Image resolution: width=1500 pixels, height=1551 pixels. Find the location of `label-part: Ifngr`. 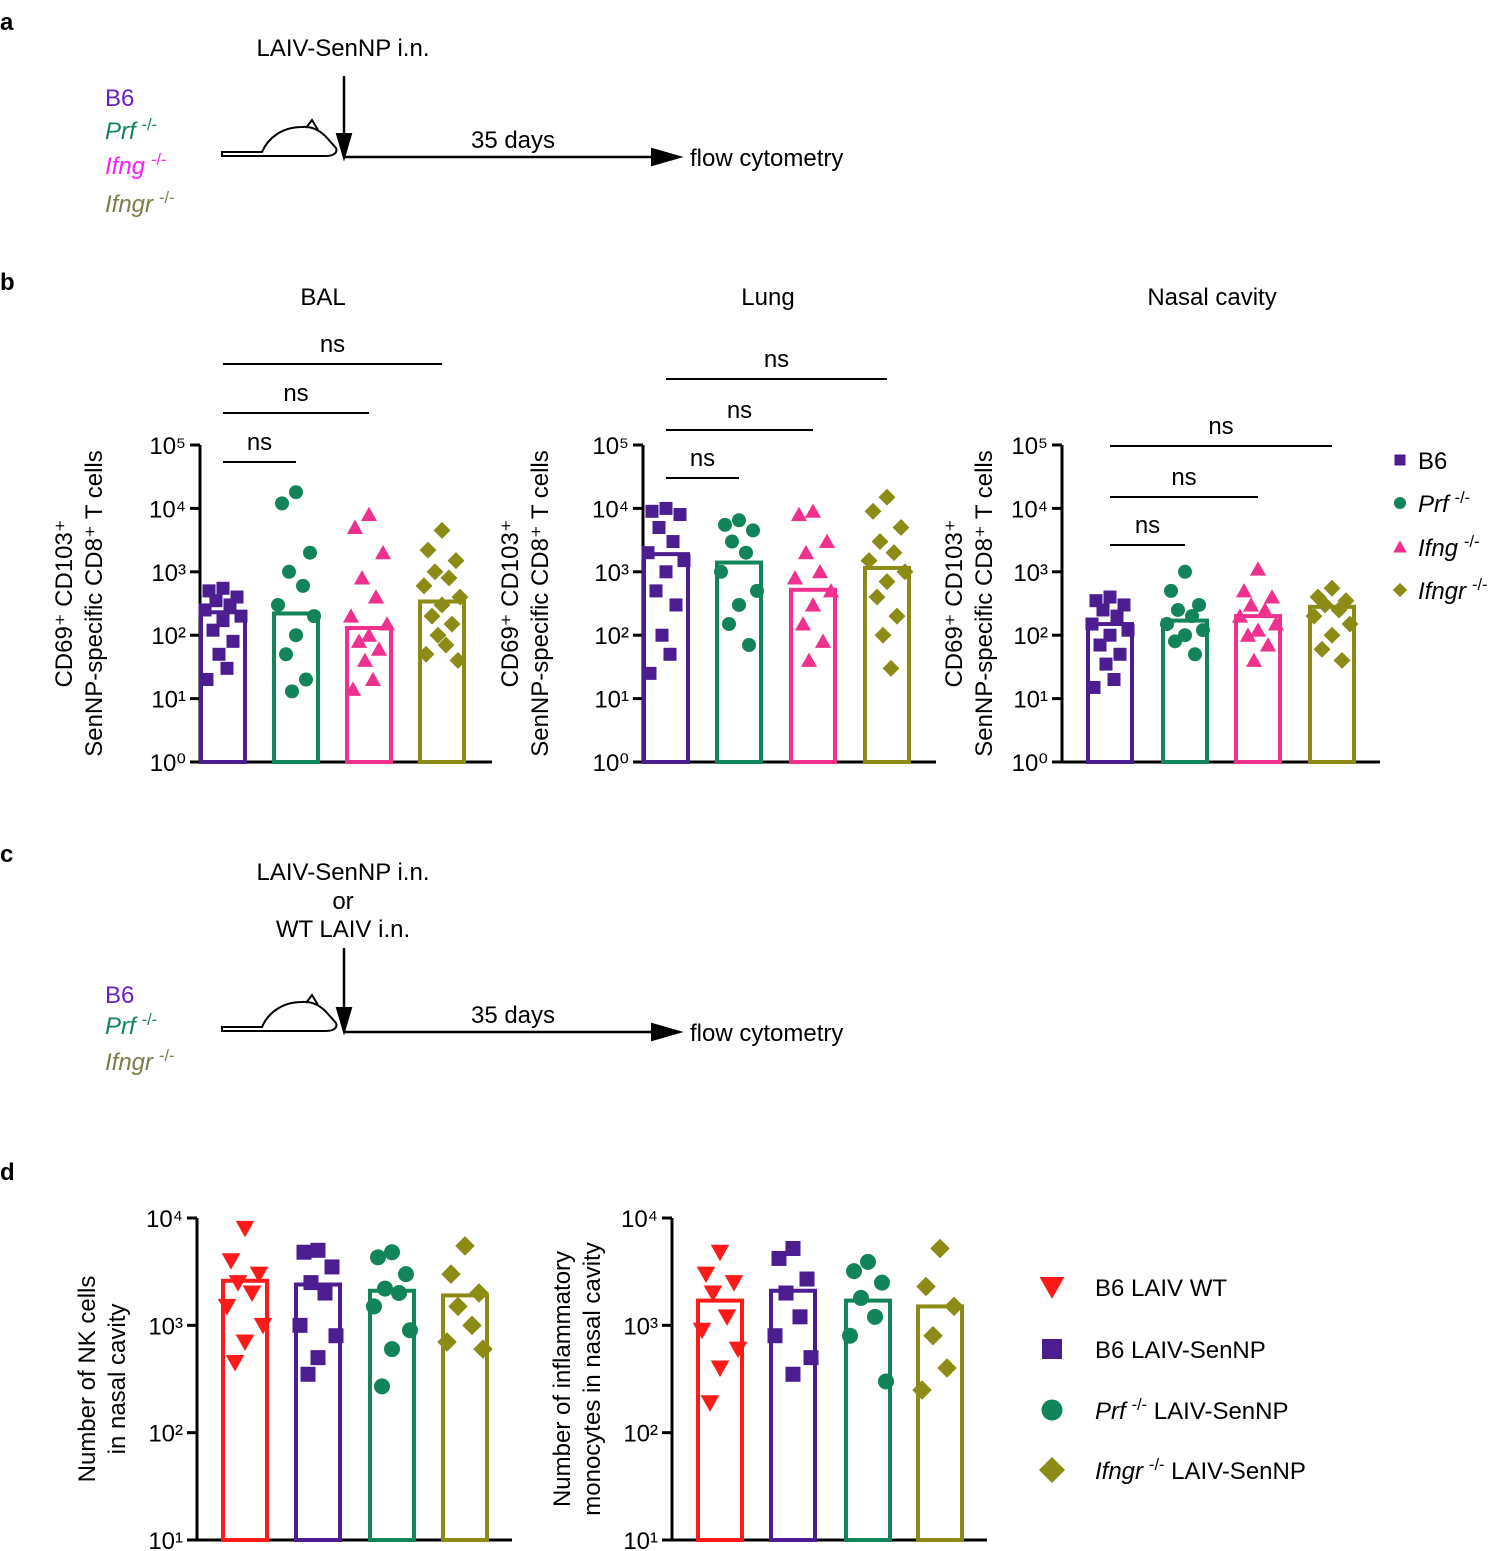

label-part: Ifngr is located at coordinates (129, 204).